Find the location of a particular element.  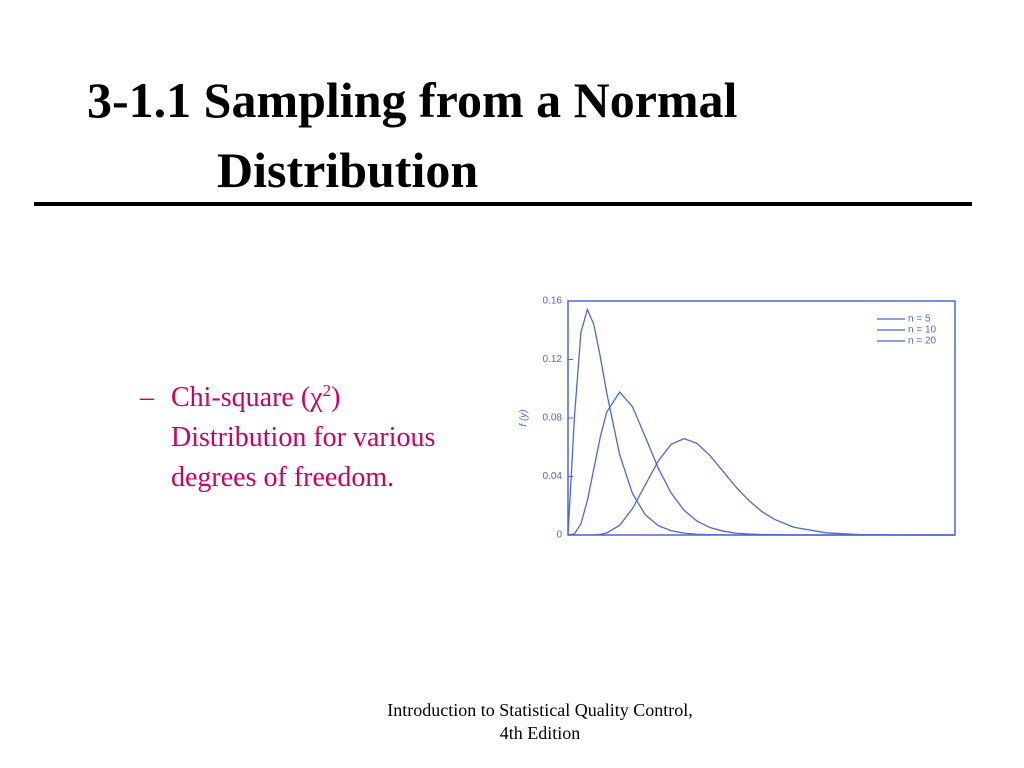

y-tick-label: 0 is located at coordinates (559, 535).